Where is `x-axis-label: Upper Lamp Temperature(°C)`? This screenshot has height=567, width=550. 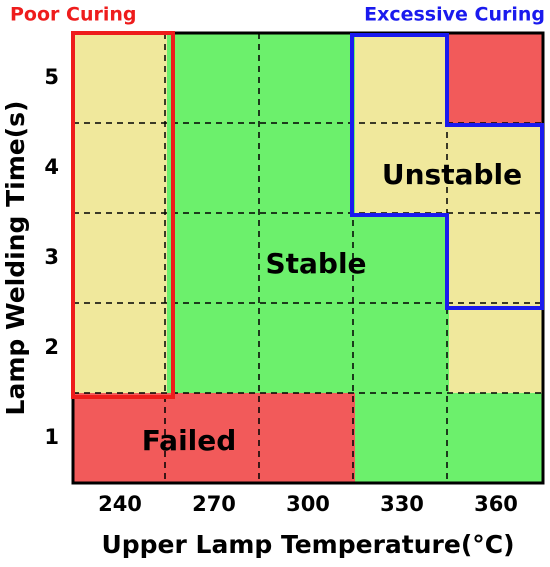 x-axis-label: Upper Lamp Temperature(°C) is located at coordinates (307, 544).